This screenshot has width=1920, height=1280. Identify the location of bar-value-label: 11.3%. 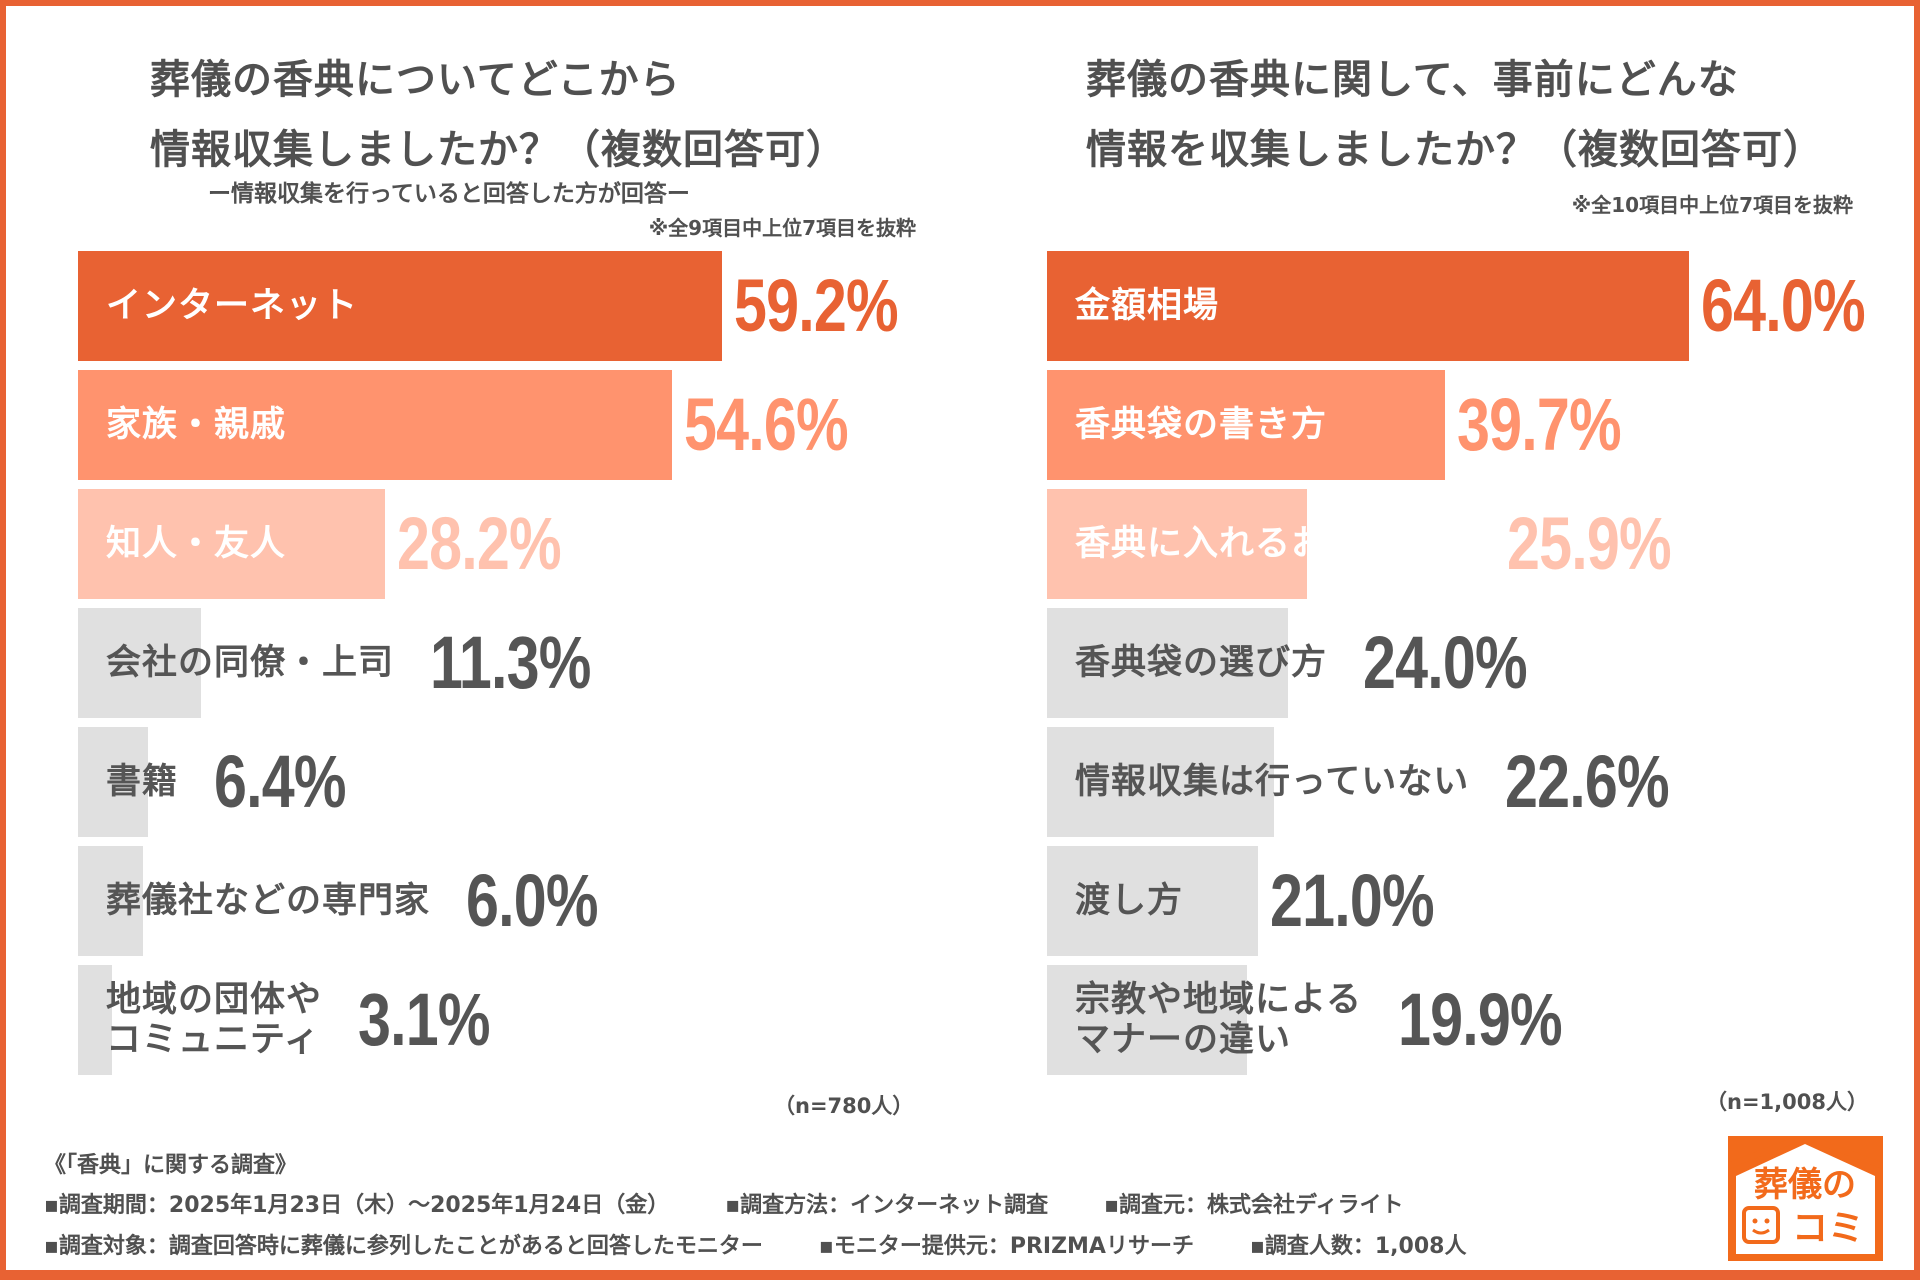
(510, 662).